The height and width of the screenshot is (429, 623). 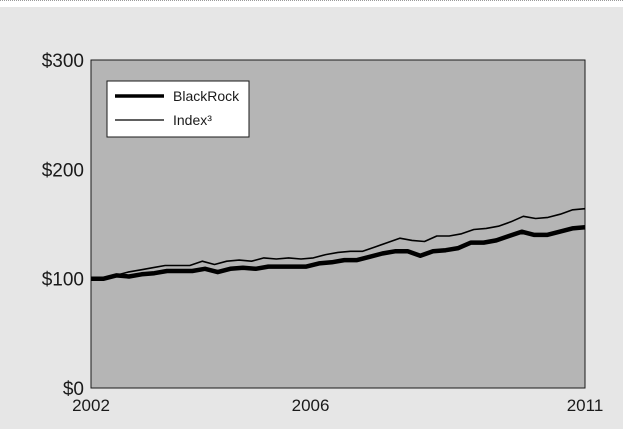 What do you see at coordinates (585, 405) in the screenshot?
I see `x-tick-label: 2011` at bounding box center [585, 405].